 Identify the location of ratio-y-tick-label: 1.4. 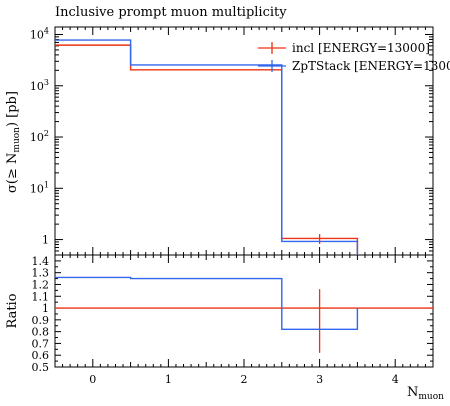
(41, 261).